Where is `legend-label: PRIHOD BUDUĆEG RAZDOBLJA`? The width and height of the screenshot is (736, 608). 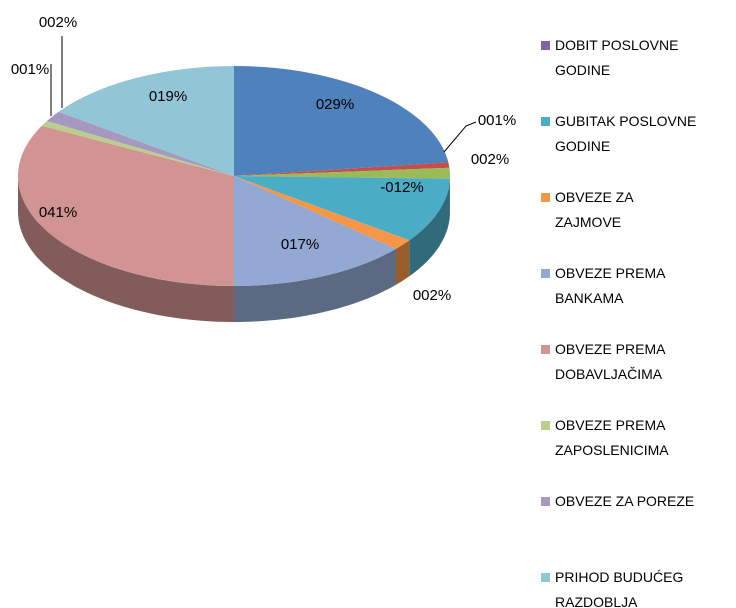
legend-label: PRIHOD BUDUĆEG RAZDOBLJA is located at coordinates (619, 588).